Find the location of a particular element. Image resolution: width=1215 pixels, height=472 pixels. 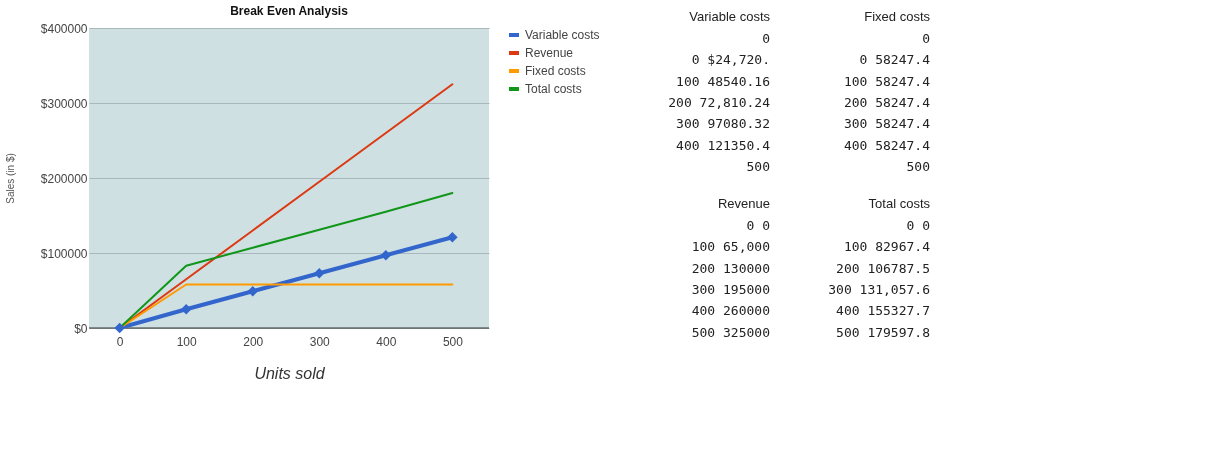

chart-title: Break Even Analysis is located at coordinates (289, 11).